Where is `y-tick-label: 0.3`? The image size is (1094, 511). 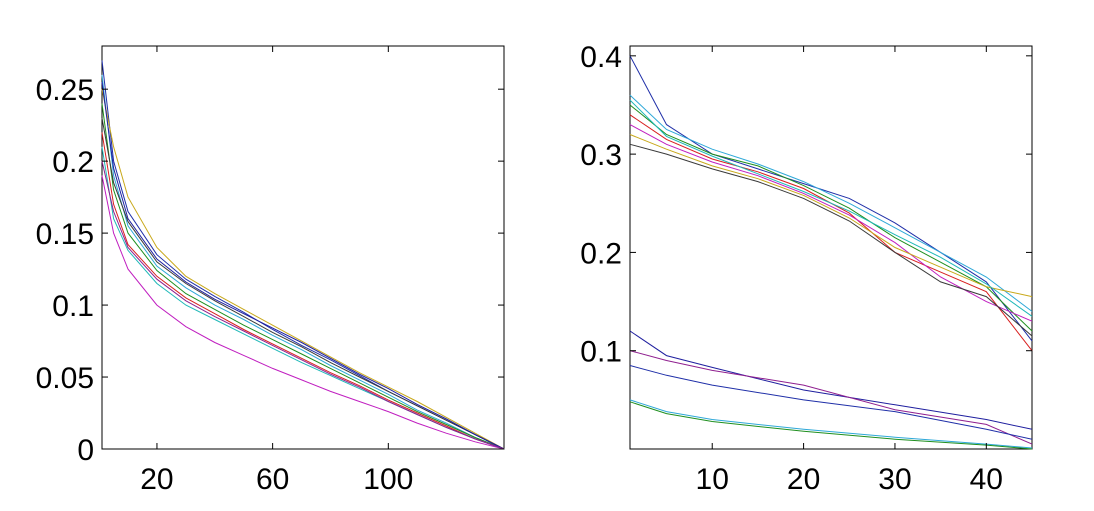
y-tick-label: 0.3 is located at coordinates (601, 155).